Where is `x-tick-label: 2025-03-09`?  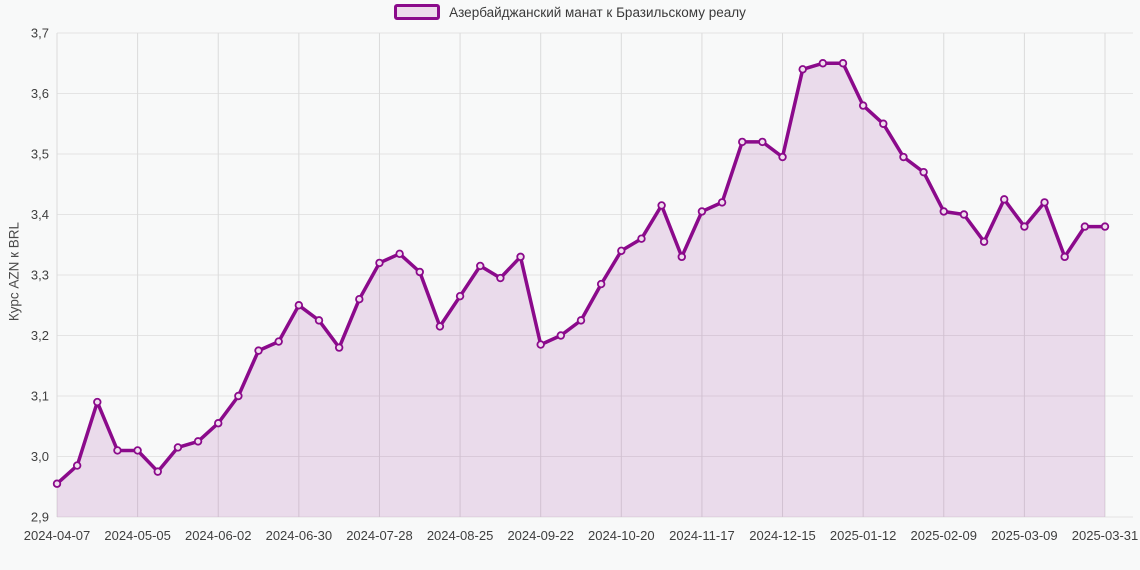
x-tick-label: 2025-03-09 is located at coordinates (1024, 535).